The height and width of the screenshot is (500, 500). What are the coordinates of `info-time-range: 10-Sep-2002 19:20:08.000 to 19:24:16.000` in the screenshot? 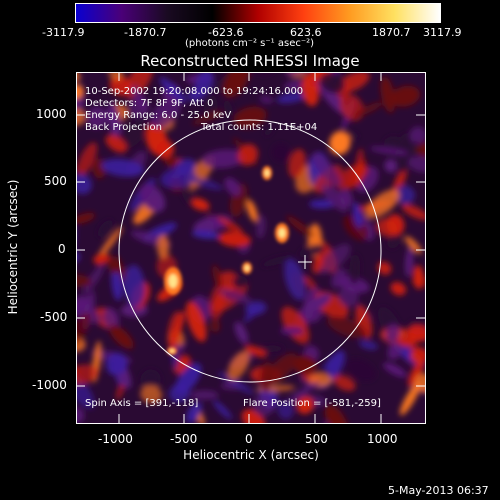 It's located at (194, 91).